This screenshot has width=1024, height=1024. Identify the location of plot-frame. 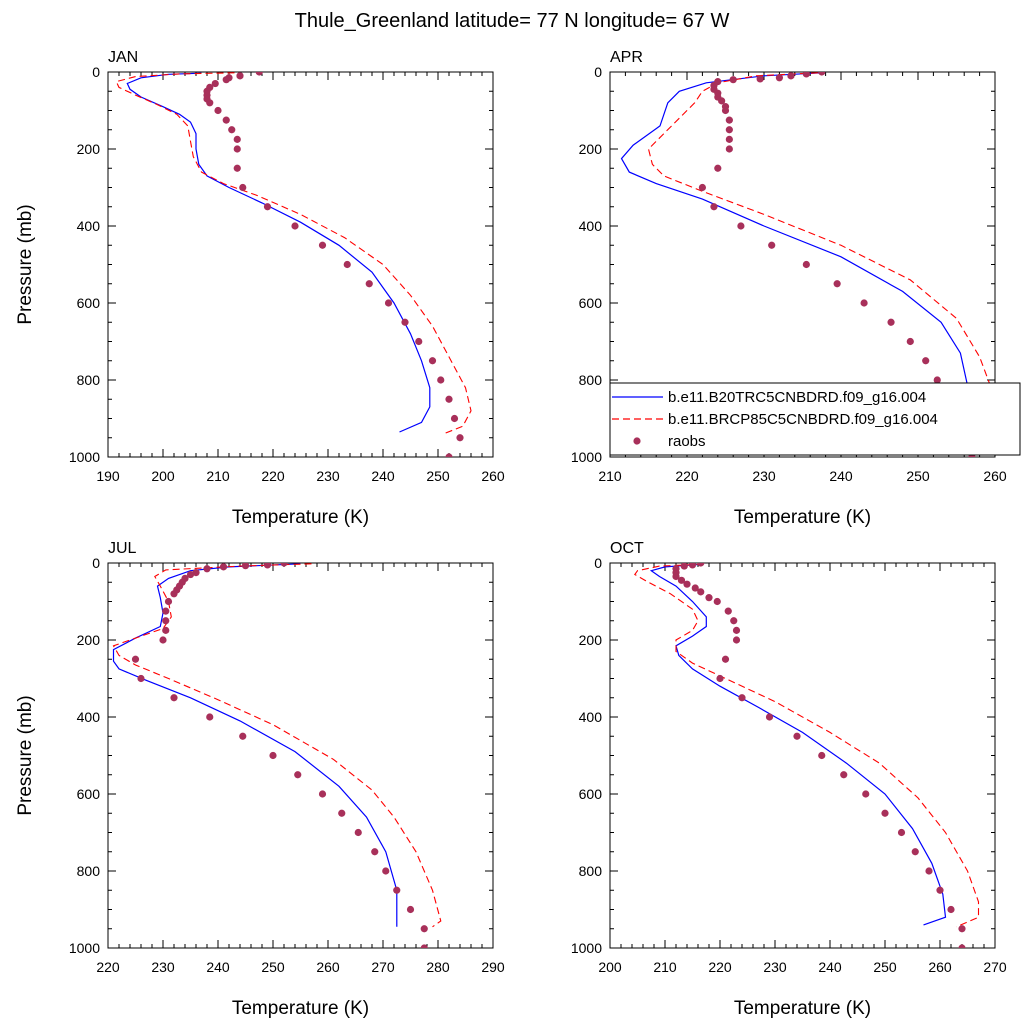
(300, 264).